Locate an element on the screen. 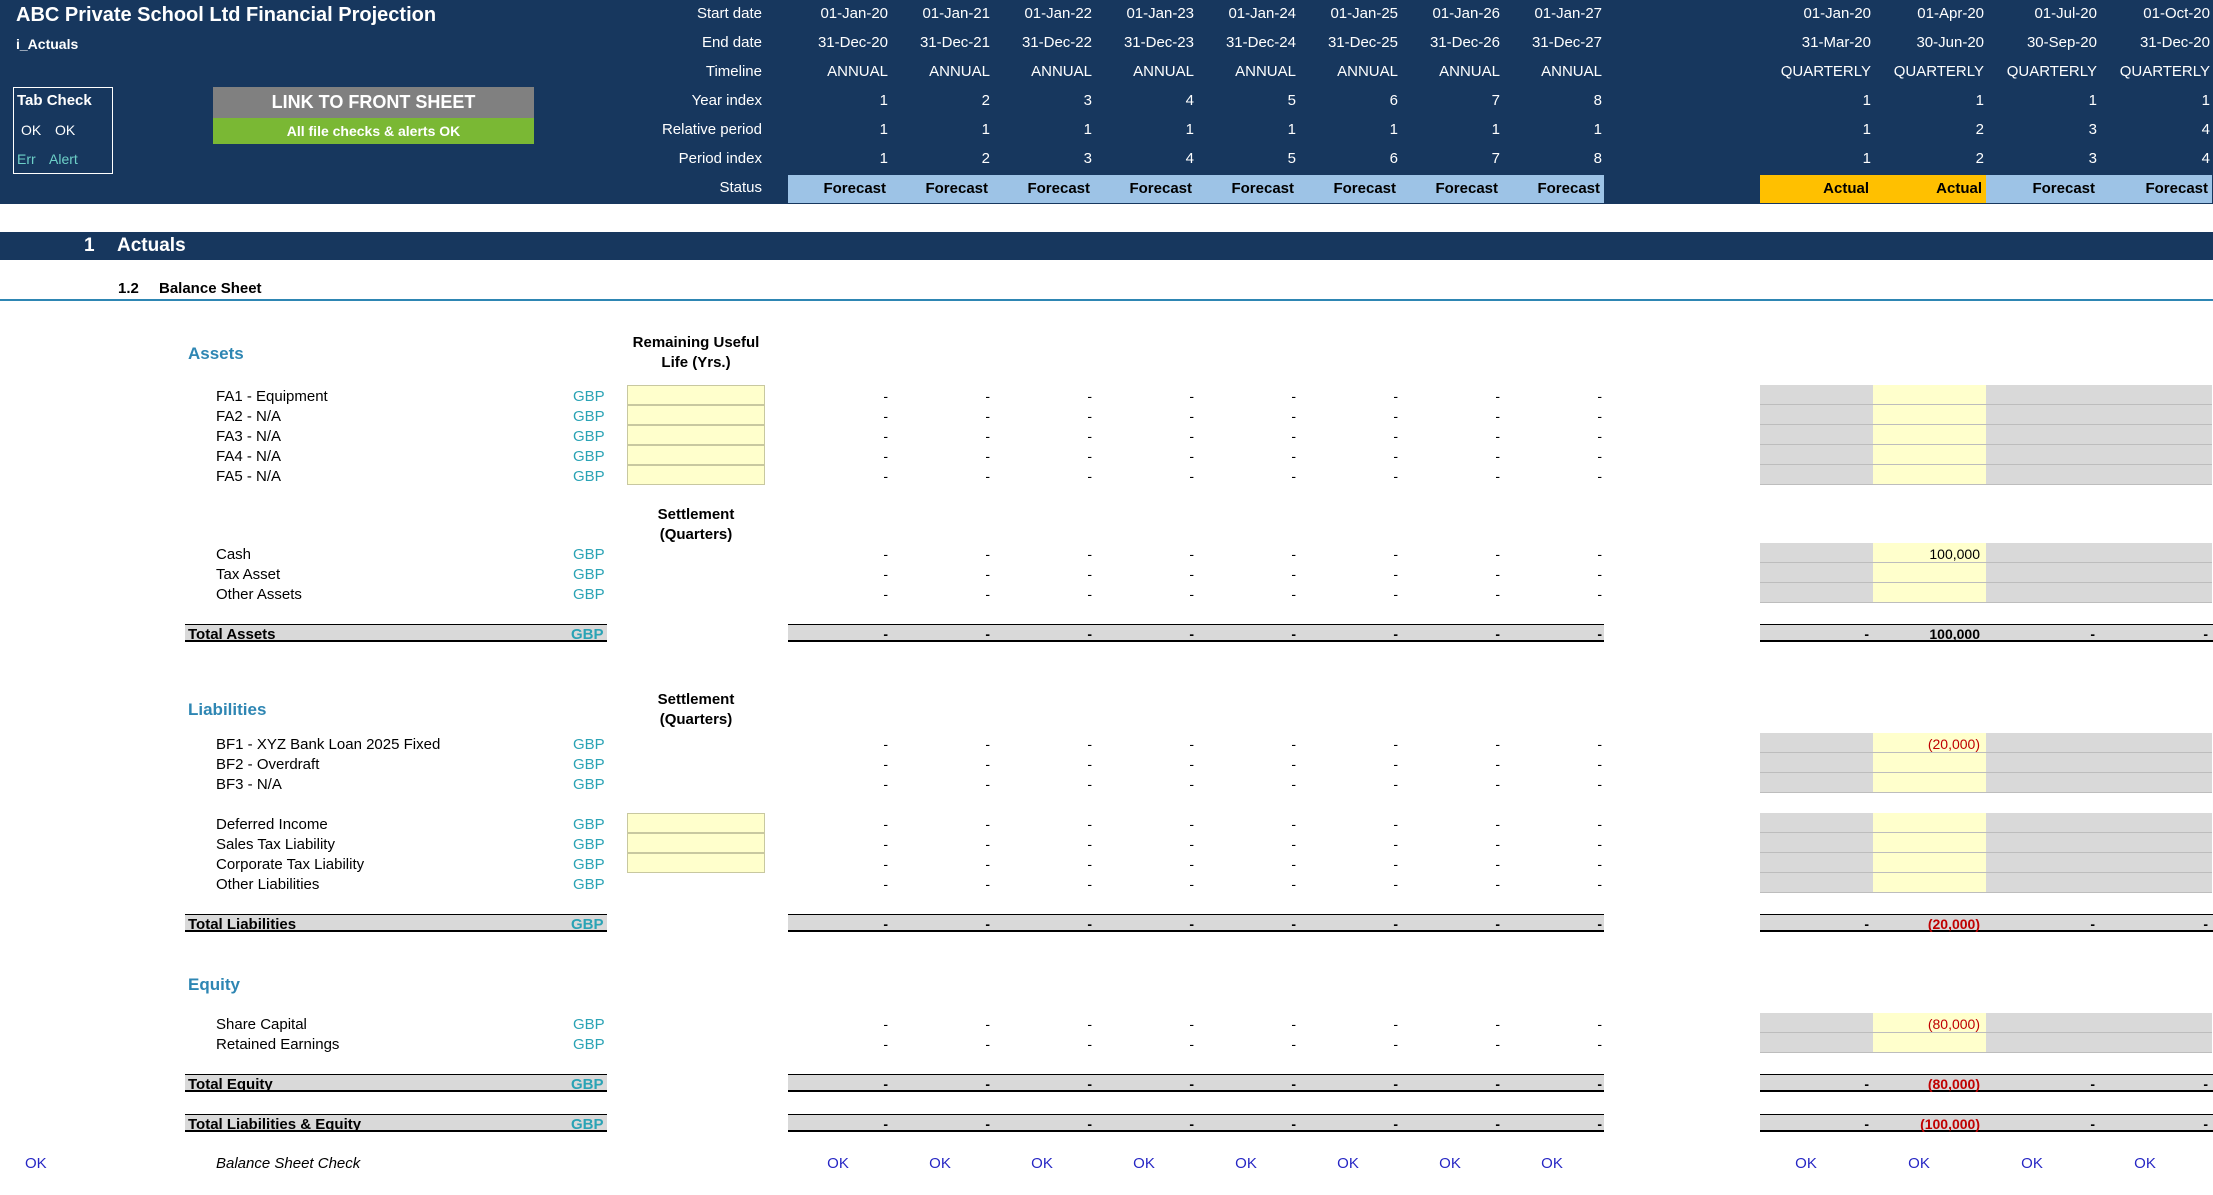  annual-header-cell: 01-Jan-27 is located at coordinates (1568, 13).